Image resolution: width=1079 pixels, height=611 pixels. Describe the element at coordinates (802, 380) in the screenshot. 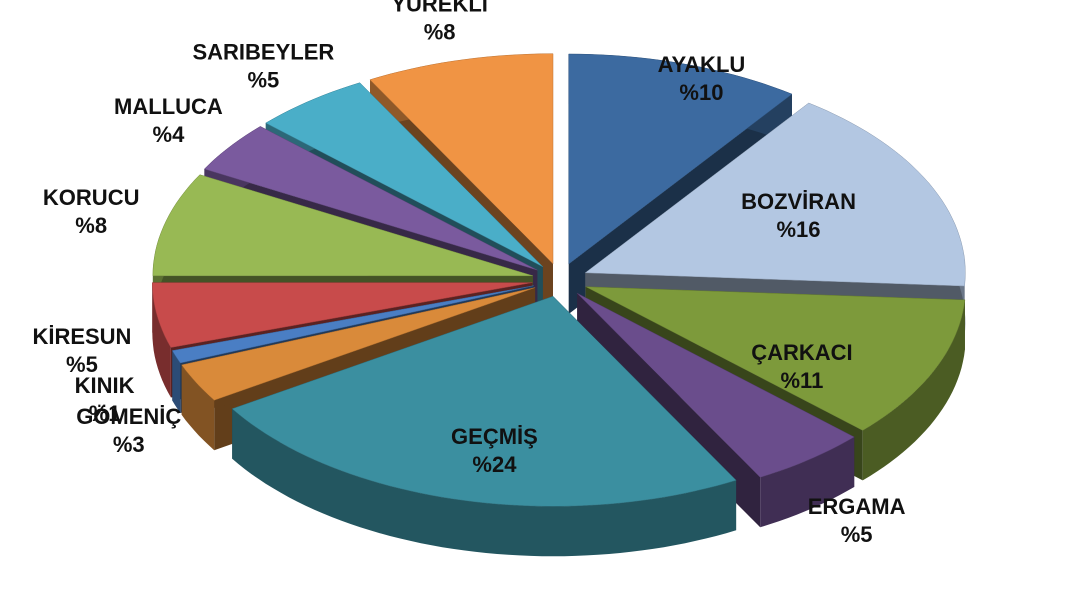

I see `slice-value-label: %11` at that location.